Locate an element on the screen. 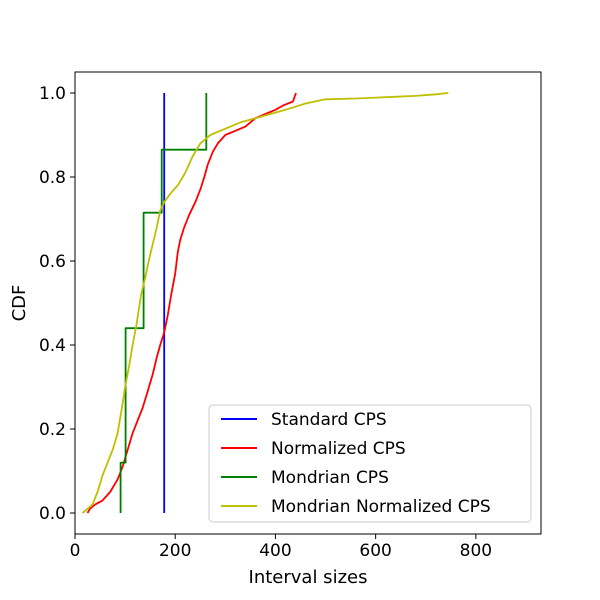 The width and height of the screenshot is (600, 600). x-axis-ticks: 0 200 400 600 800 is located at coordinates (281, 547).